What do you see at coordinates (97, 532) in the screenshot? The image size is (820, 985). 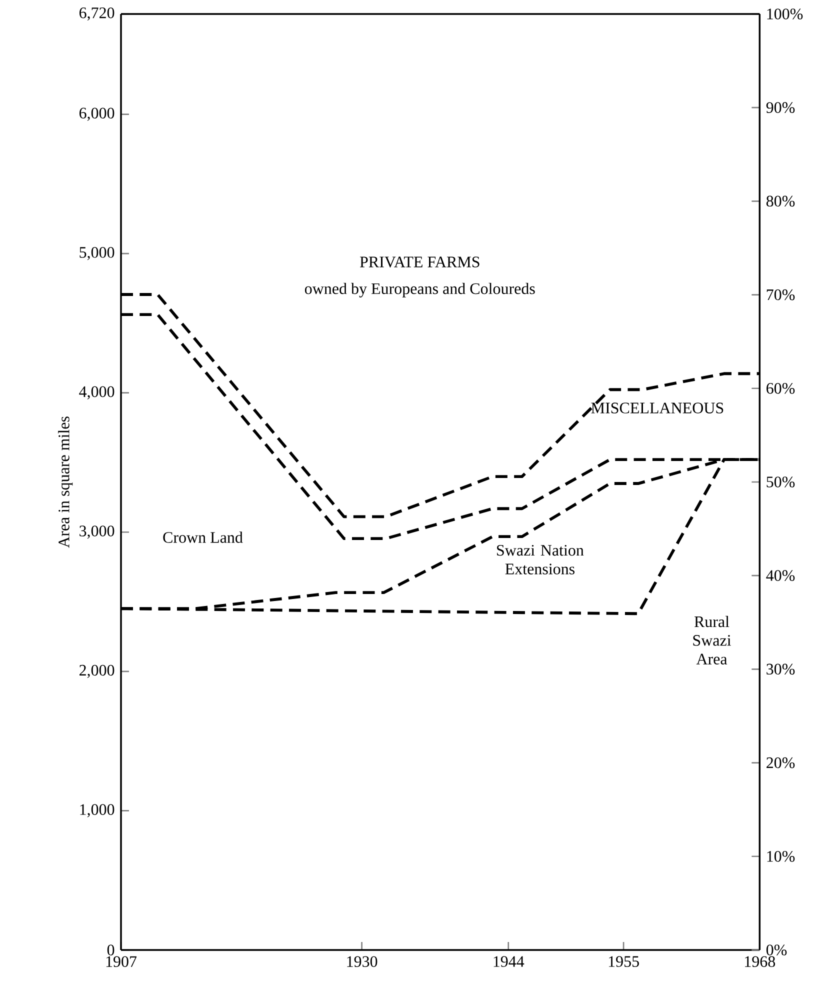 I see `y-tick-label: 3,000` at bounding box center [97, 532].